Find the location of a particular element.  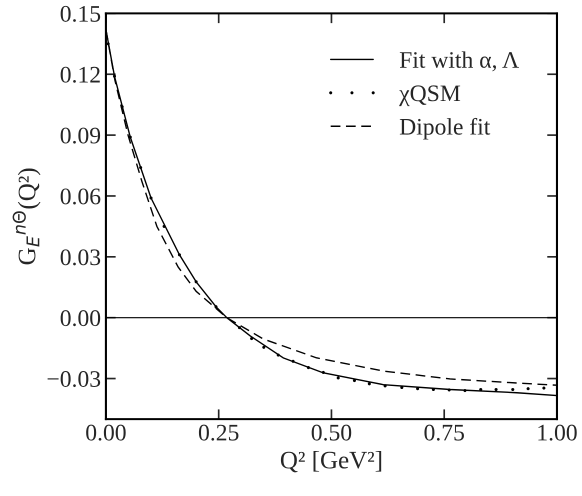

x-tick-label: 0.75 is located at coordinates (444, 432).